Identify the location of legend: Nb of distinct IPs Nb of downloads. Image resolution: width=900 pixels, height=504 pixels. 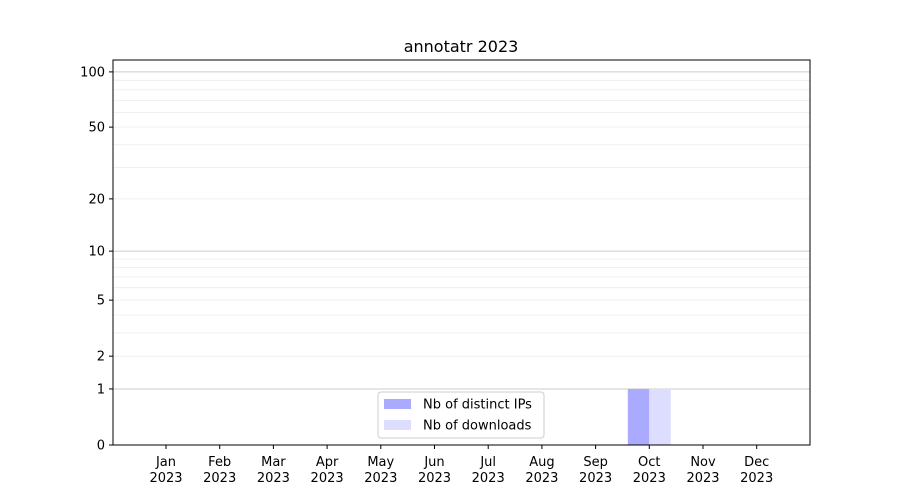
(461, 415).